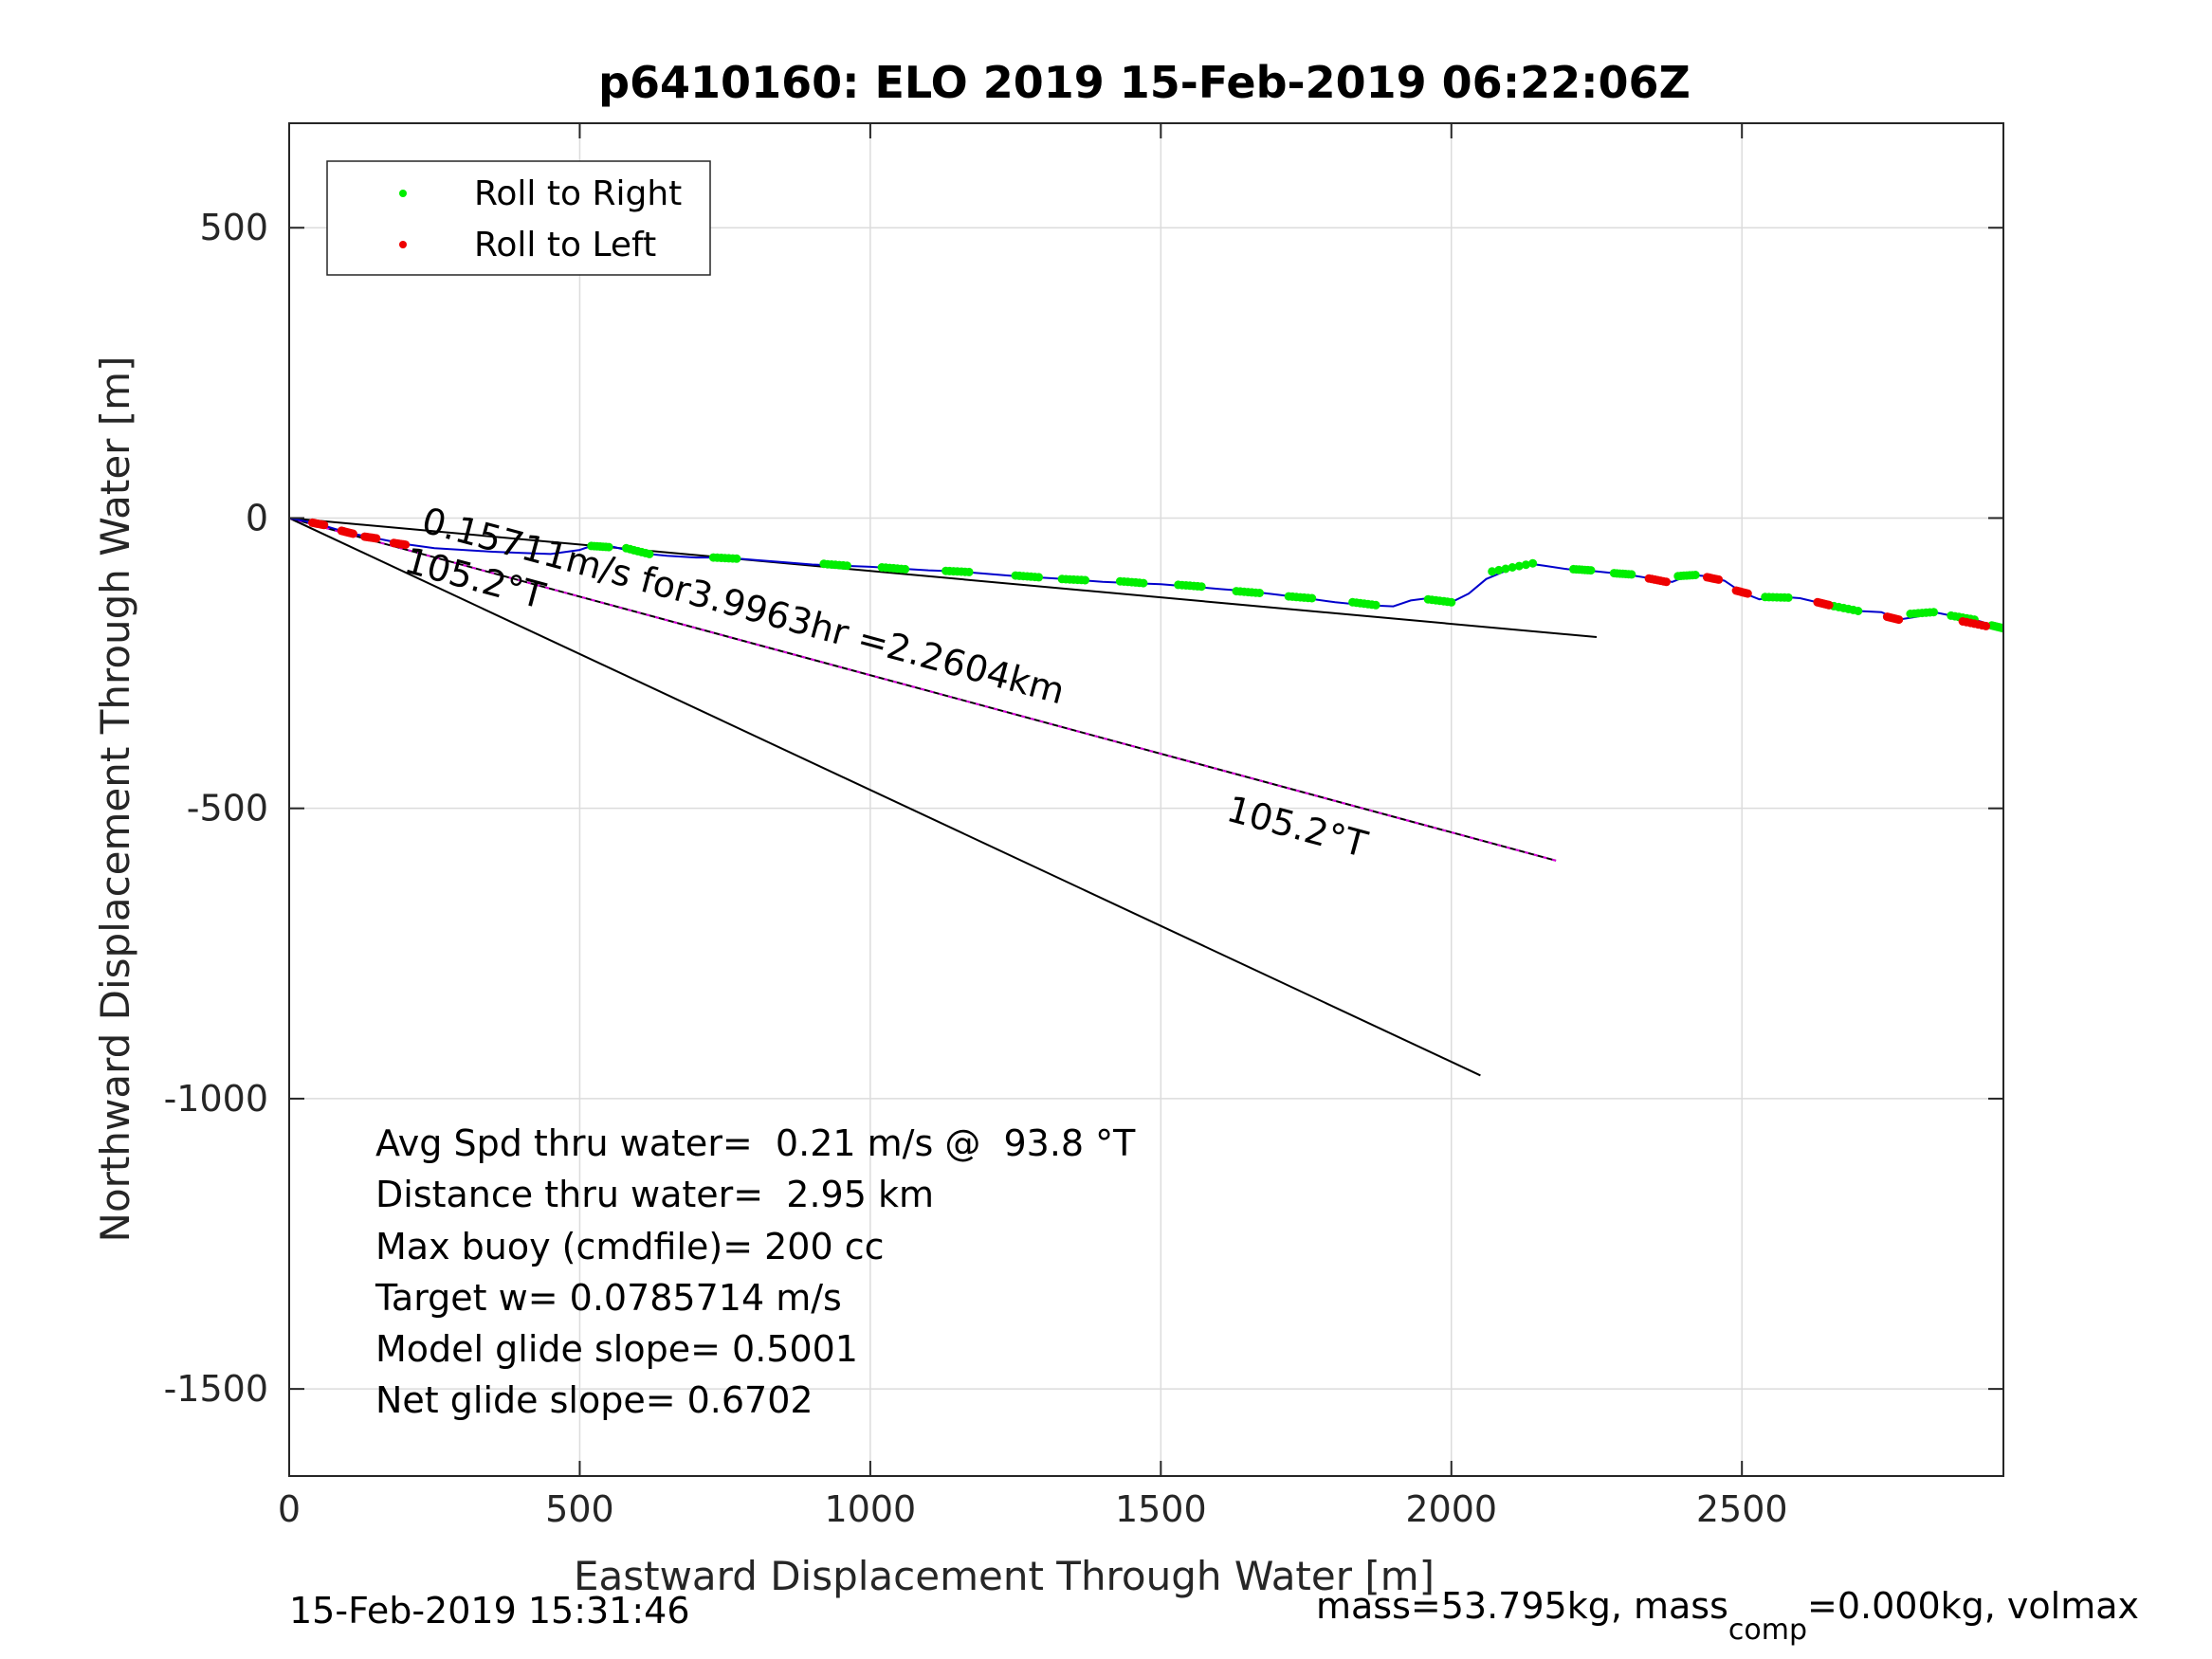 The height and width of the screenshot is (1659, 2212). Describe the element at coordinates (289, 1509) in the screenshot. I see `x-tick-label: 0` at that location.